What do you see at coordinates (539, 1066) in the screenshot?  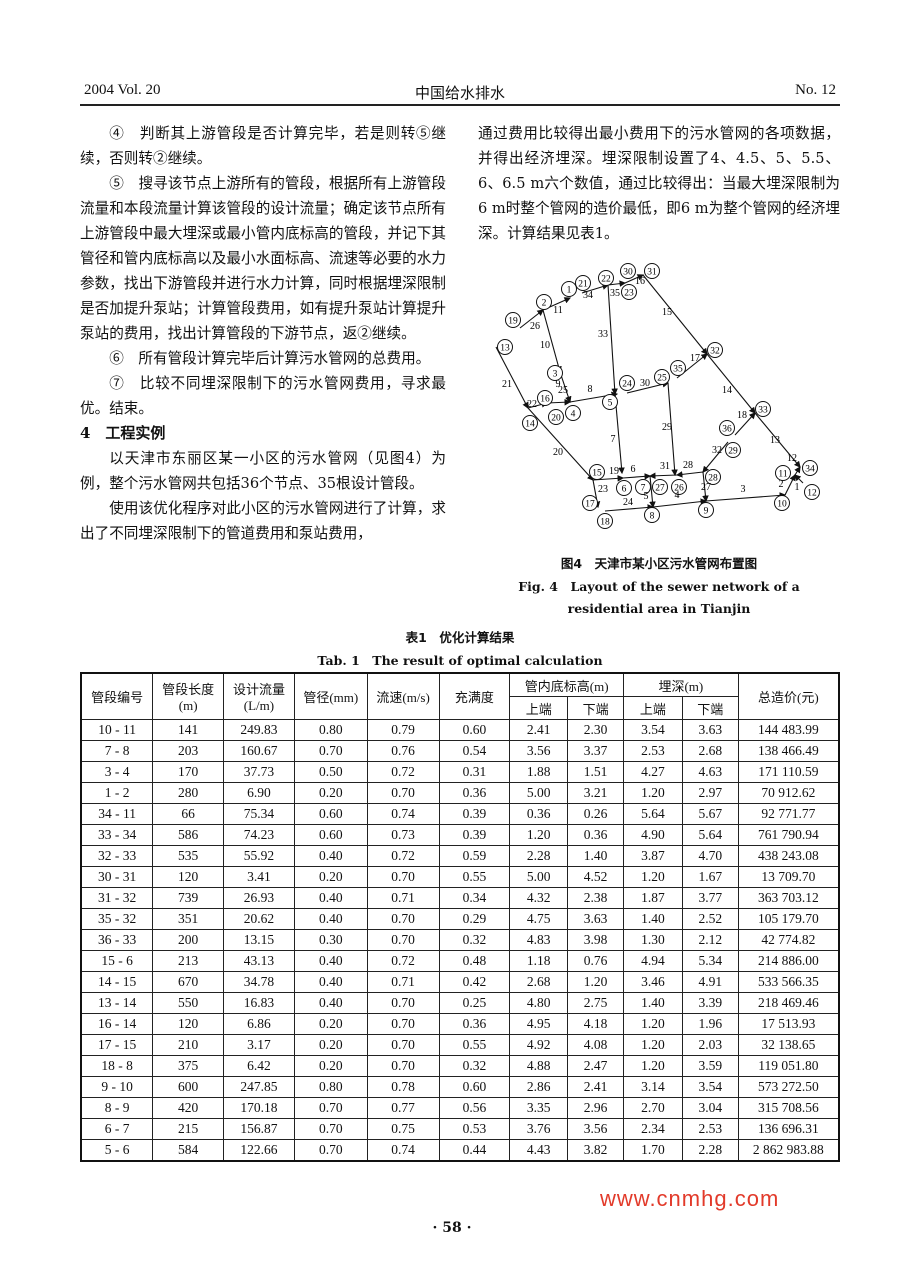 I see `table-cell: 4.88` at bounding box center [539, 1066].